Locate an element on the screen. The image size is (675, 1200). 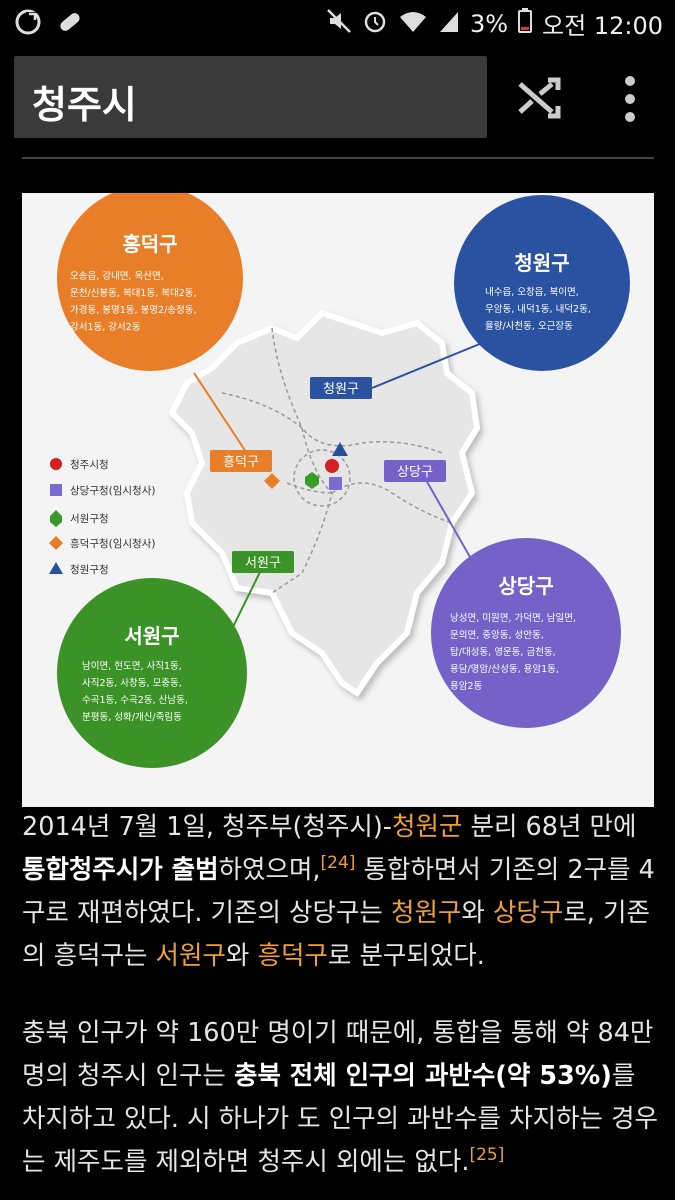
more-options-button is located at coordinates (630, 99).